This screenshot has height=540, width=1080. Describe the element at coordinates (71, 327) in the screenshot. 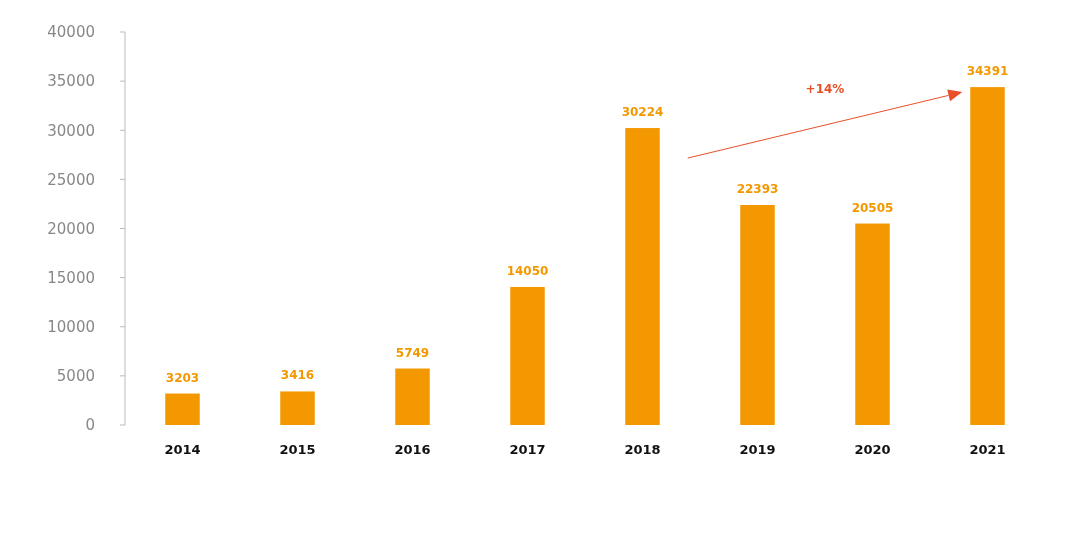

I see `y-tick-label: 10000` at that location.